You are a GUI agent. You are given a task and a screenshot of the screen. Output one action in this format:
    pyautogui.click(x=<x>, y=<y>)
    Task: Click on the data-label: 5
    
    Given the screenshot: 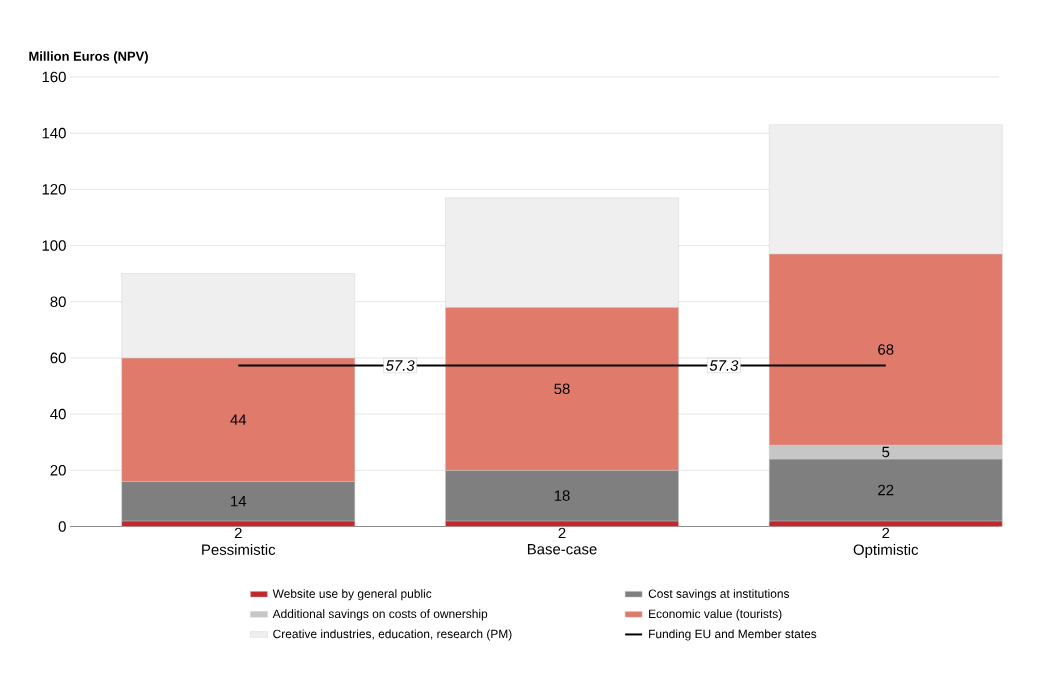 What is the action you would take?
    pyautogui.click(x=886, y=452)
    